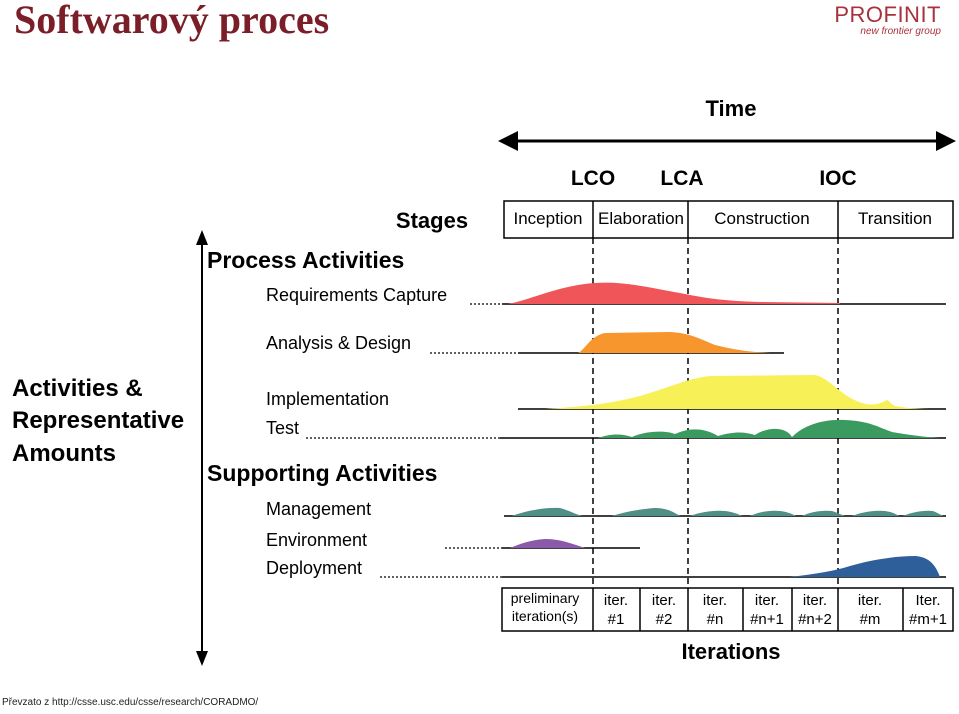 This screenshot has height=714, width=959. What do you see at coordinates (593, 178) in the screenshot?
I see `milestone-lco: LCO` at bounding box center [593, 178].